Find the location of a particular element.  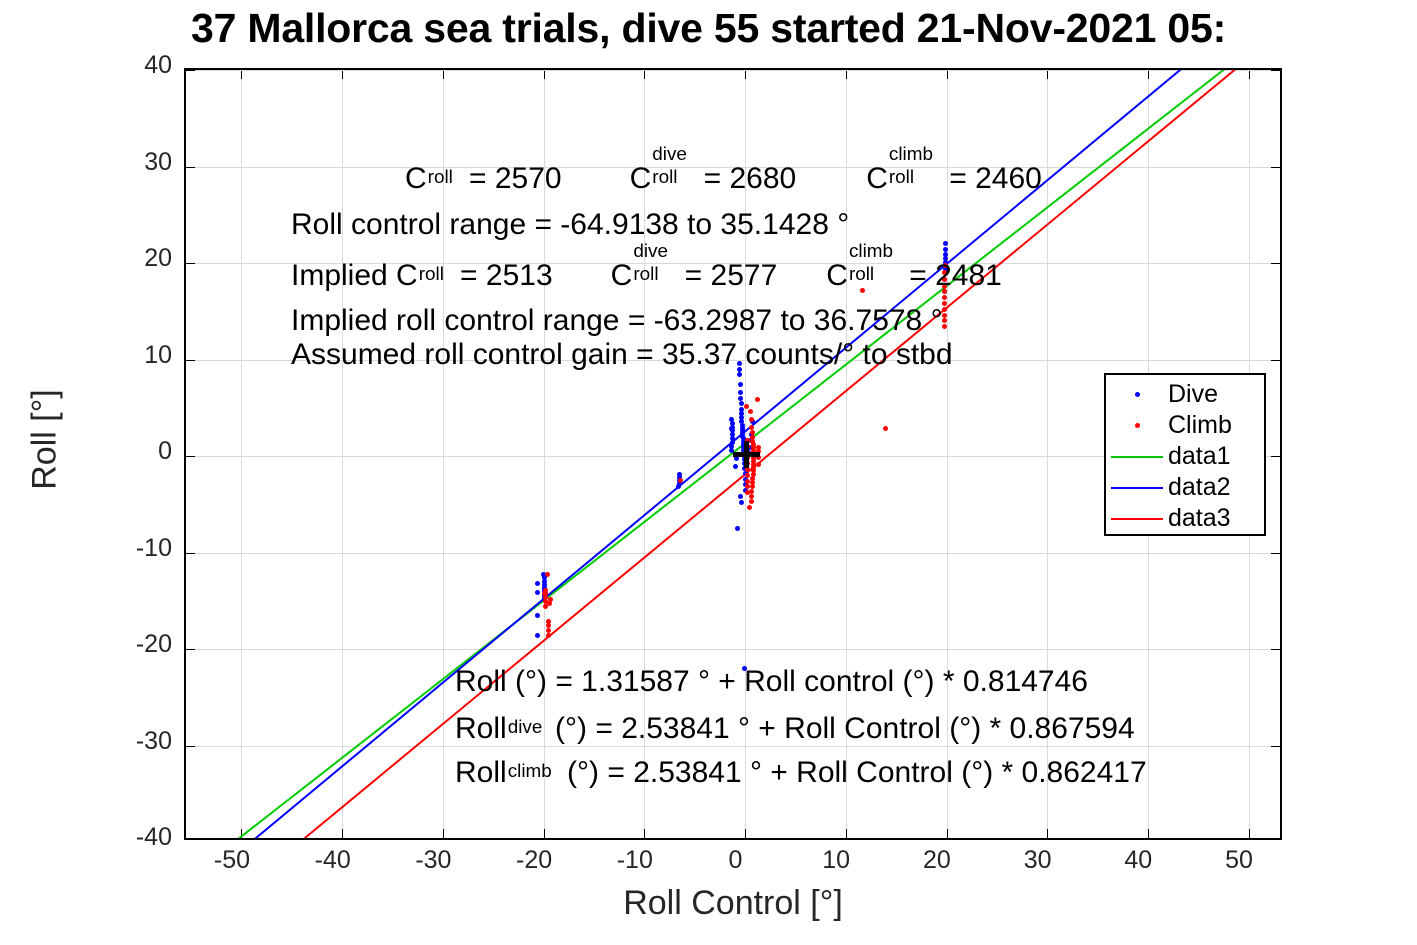

x-tick-label: -30 is located at coordinates (433, 860).